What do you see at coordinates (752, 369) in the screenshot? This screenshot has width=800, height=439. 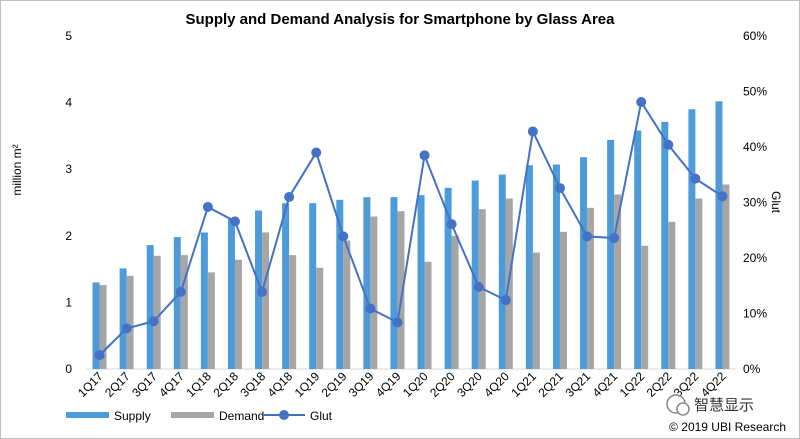 I see `y2-tick-label: 0%` at bounding box center [752, 369].